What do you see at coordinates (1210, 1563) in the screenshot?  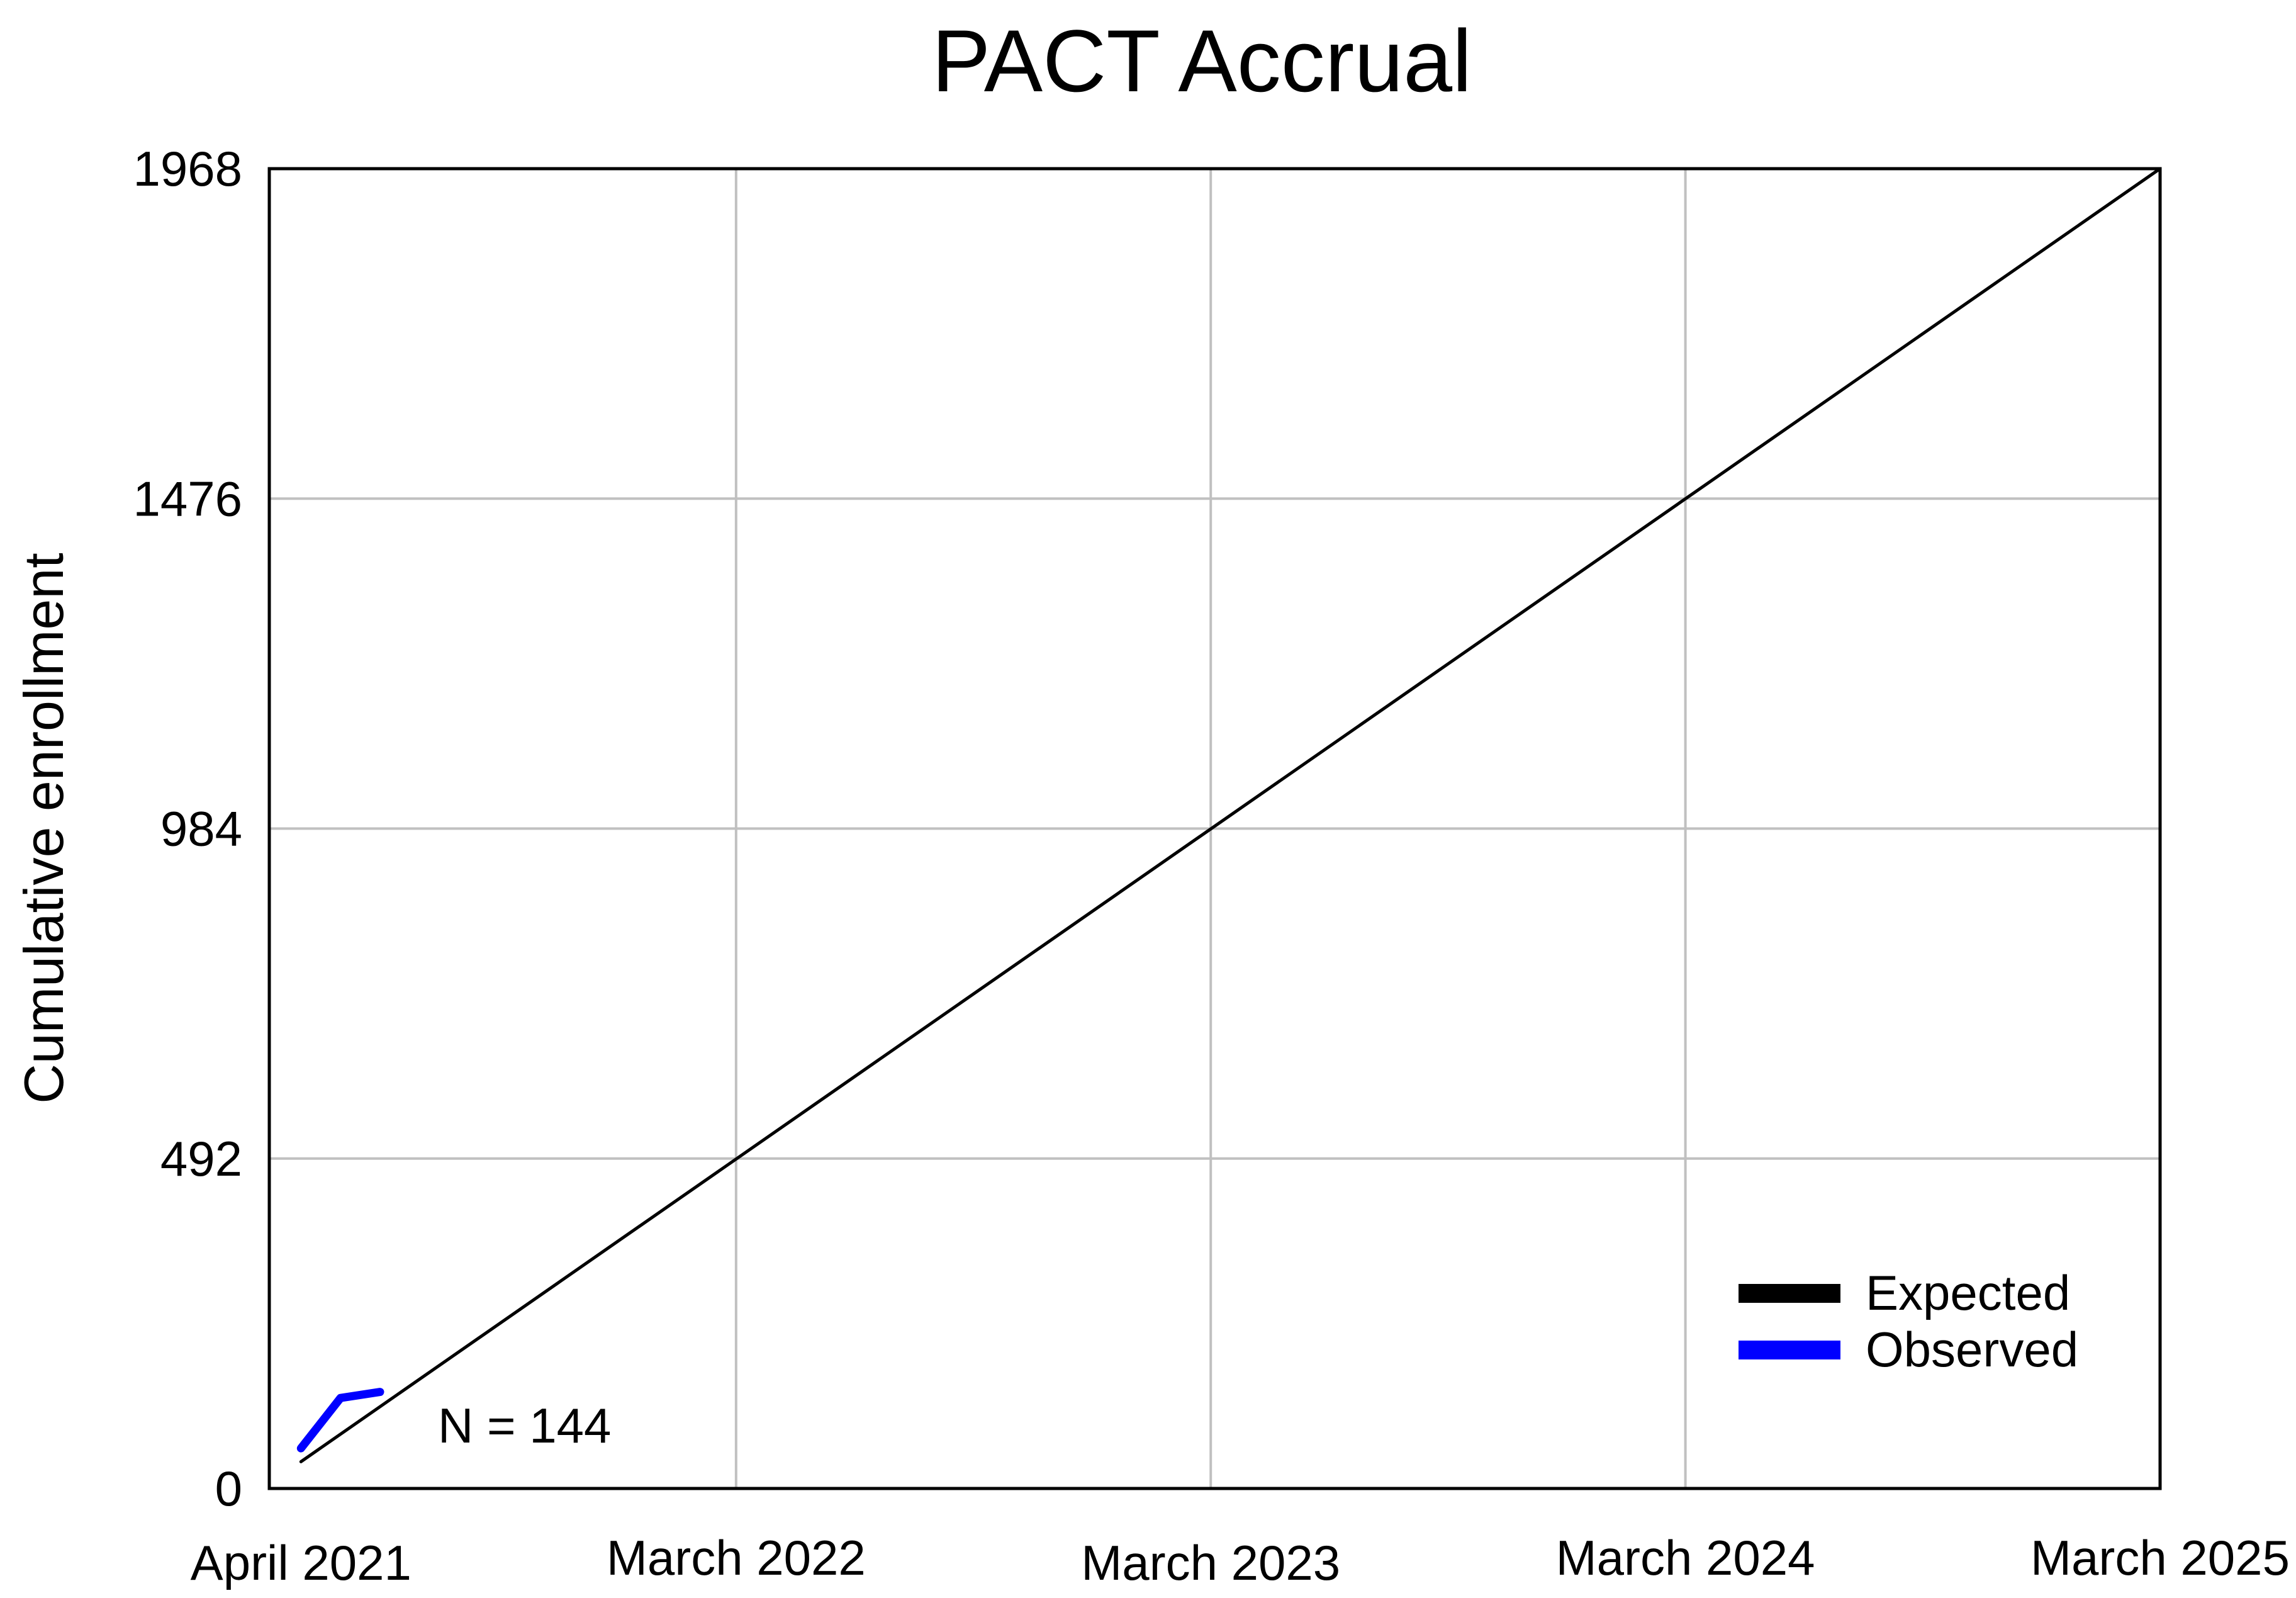 I see `x-tick-label: March 2023` at bounding box center [1210, 1563].